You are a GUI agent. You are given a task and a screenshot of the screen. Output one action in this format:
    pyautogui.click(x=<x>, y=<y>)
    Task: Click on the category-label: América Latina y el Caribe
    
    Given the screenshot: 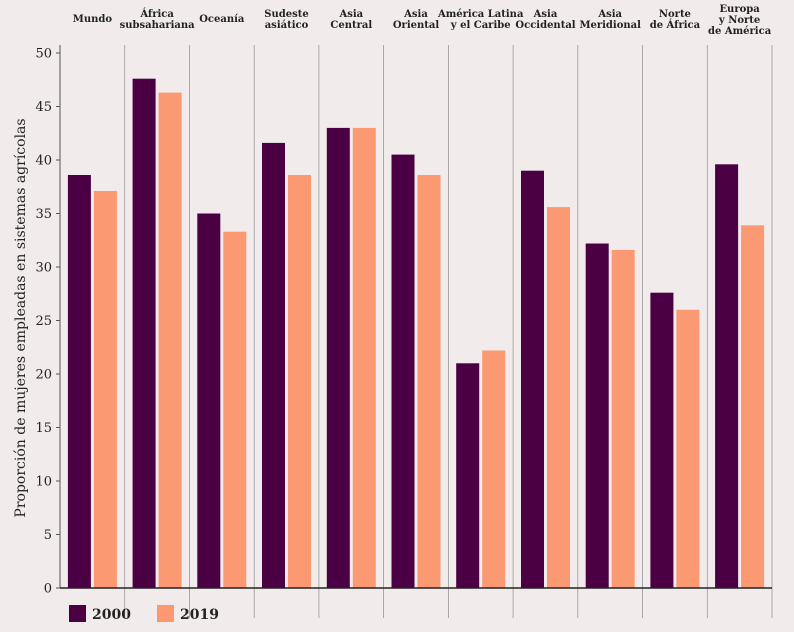 What is the action you would take?
    pyautogui.click(x=480, y=20)
    